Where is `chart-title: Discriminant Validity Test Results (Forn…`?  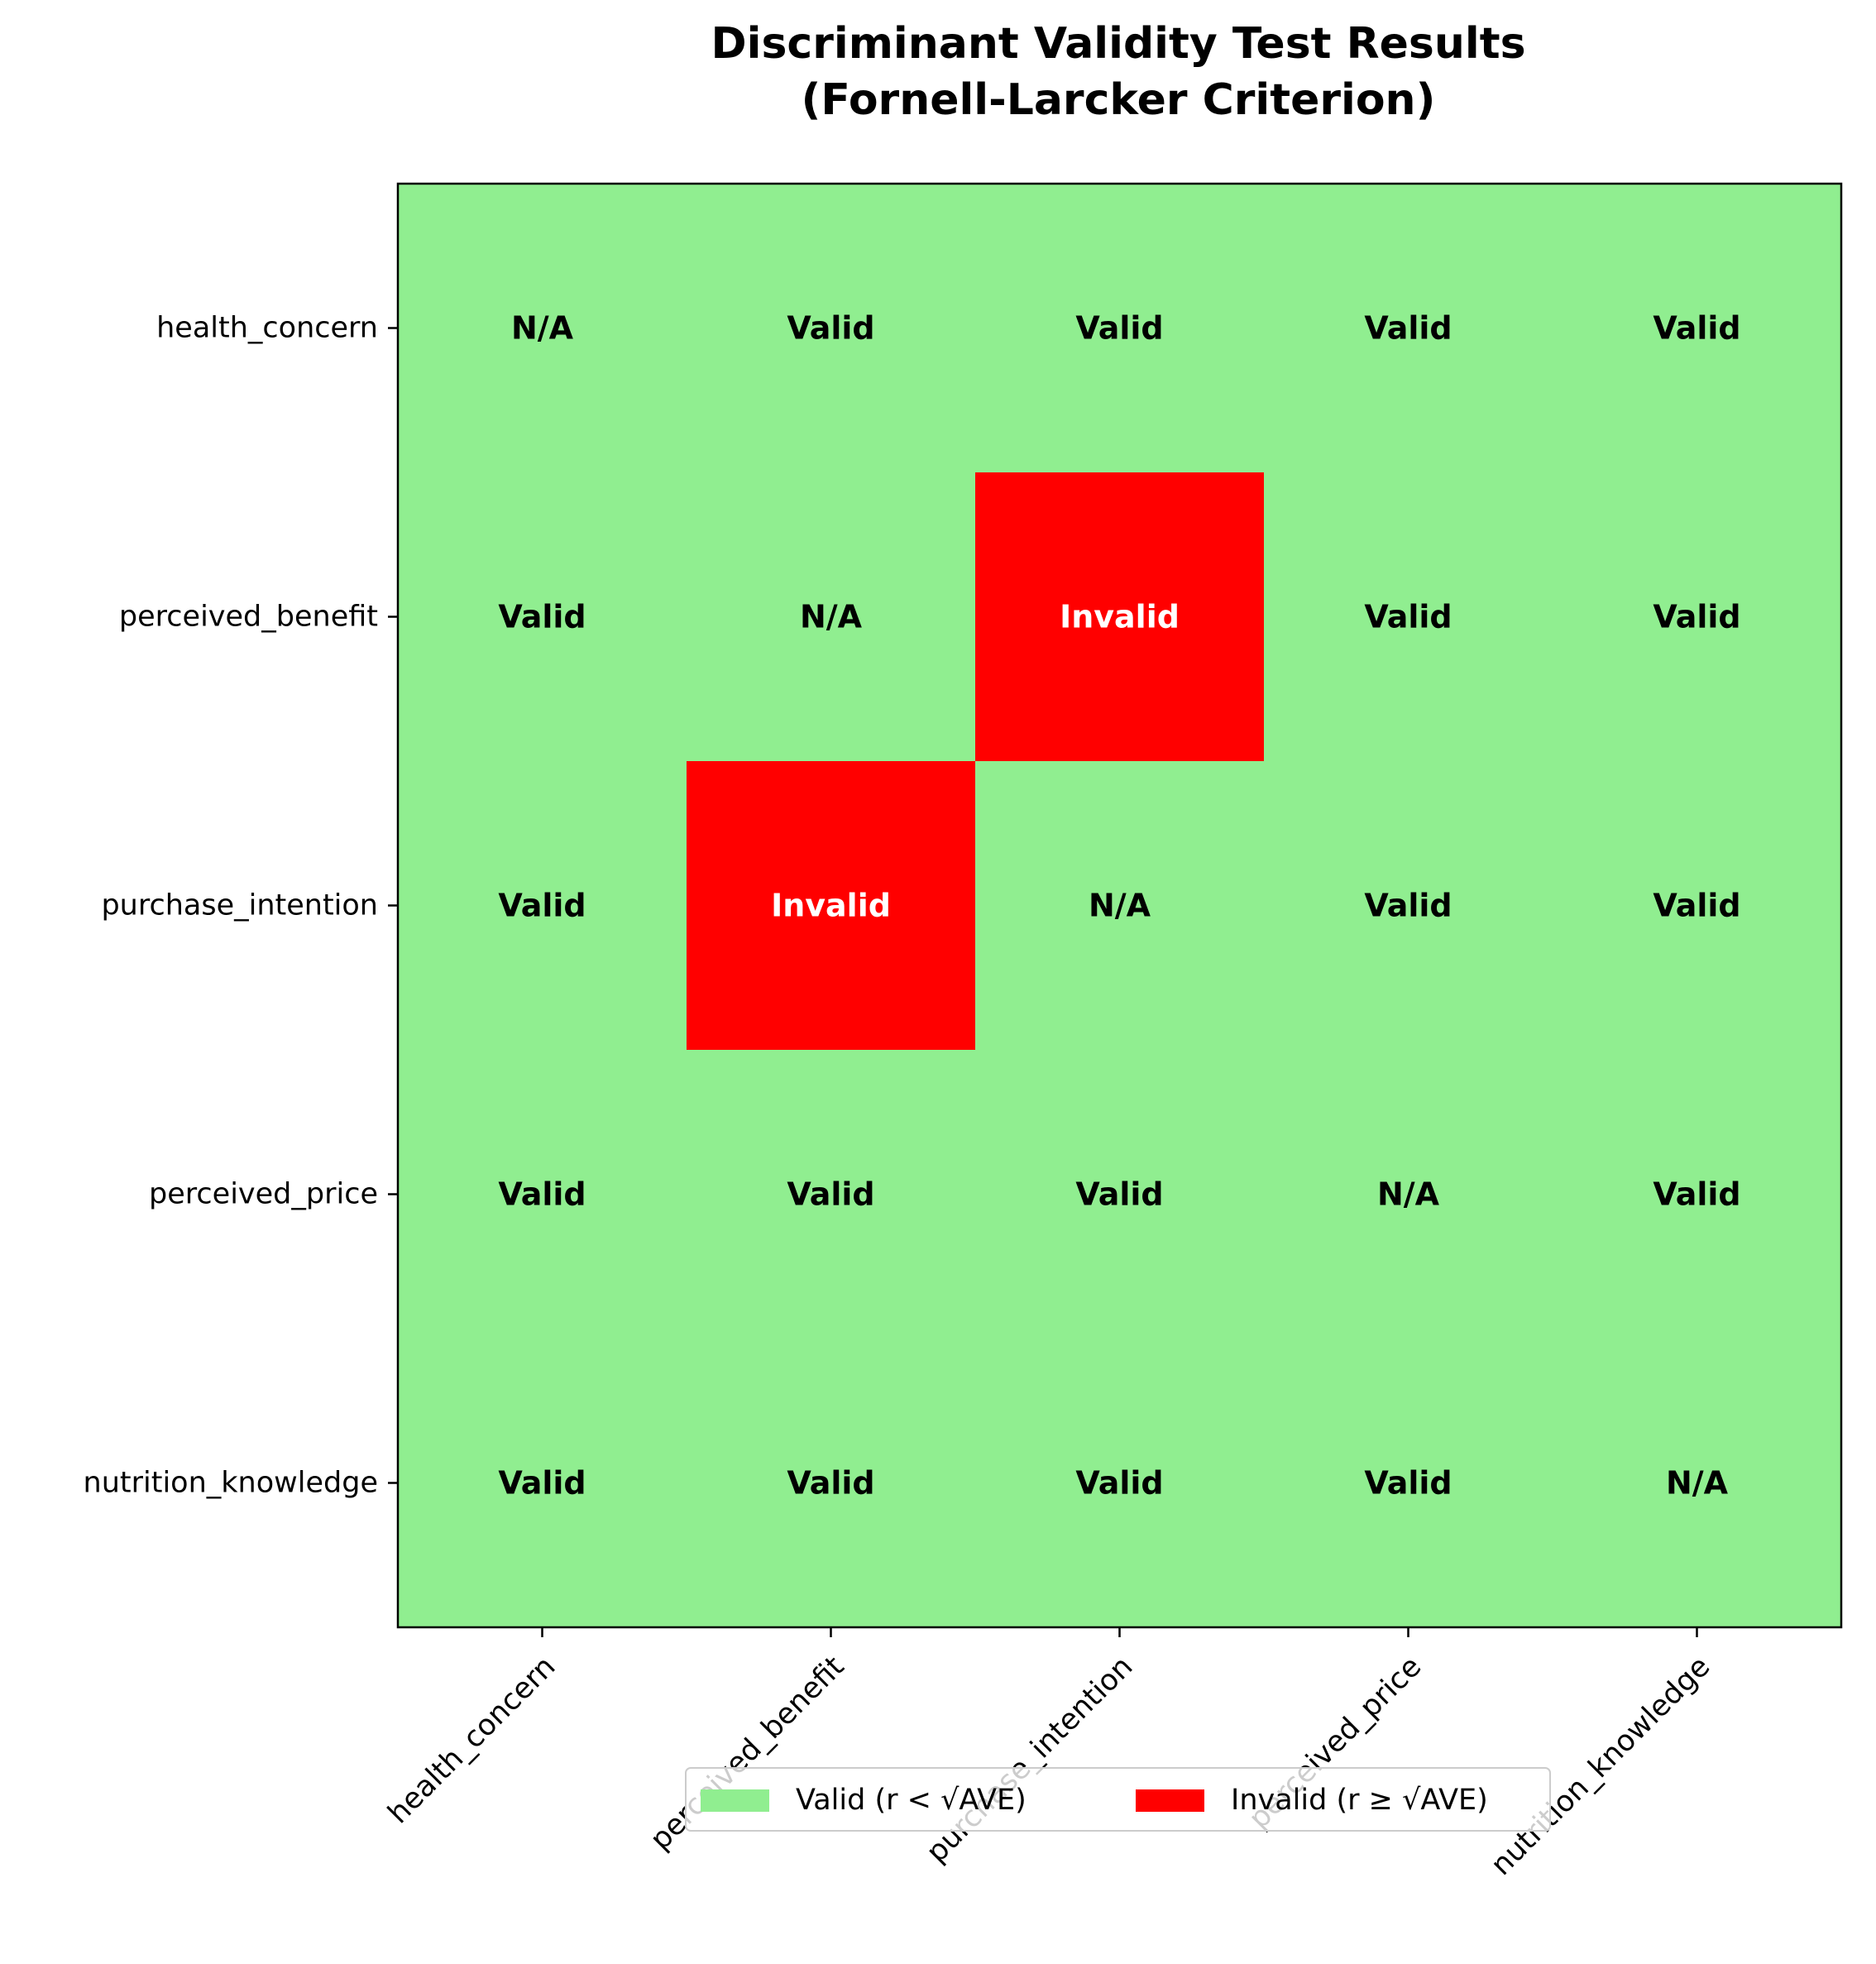
chart-title: Discriminant Validity Test Results (Forn… is located at coordinates (1118, 72).